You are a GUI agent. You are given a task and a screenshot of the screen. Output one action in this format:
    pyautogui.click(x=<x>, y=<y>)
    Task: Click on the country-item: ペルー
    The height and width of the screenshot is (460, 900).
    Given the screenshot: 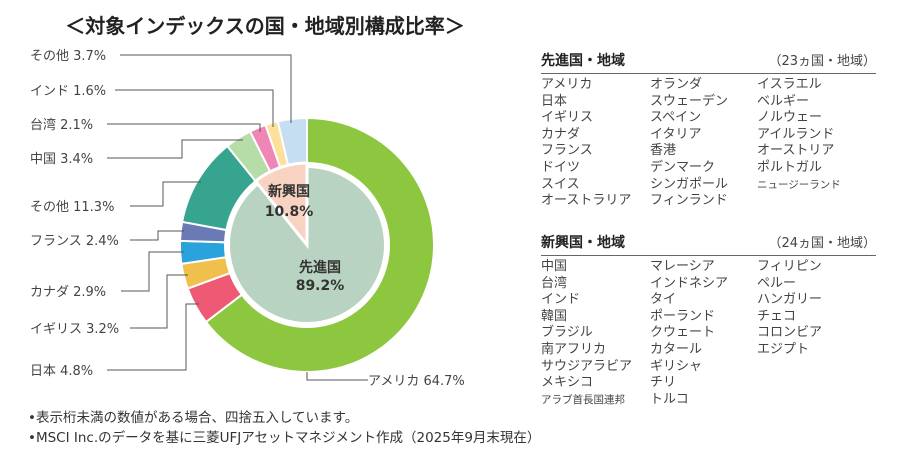 What is the action you would take?
    pyautogui.click(x=777, y=283)
    